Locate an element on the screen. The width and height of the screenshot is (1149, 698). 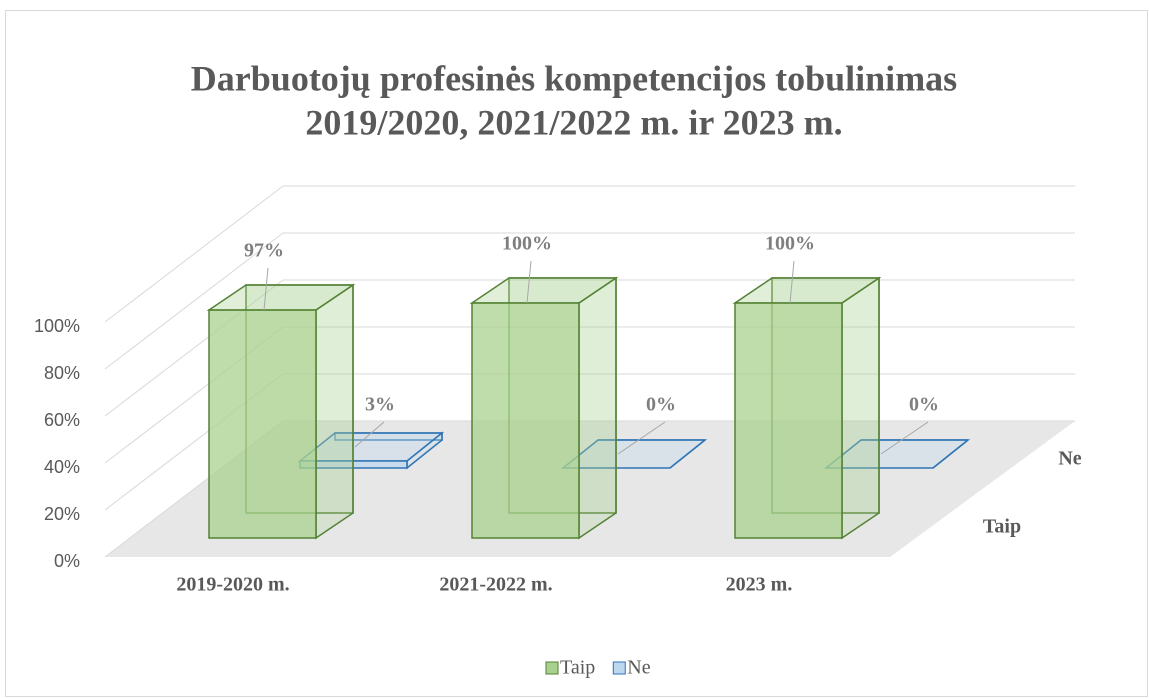
legend-label: Ne is located at coordinates (638, 668).